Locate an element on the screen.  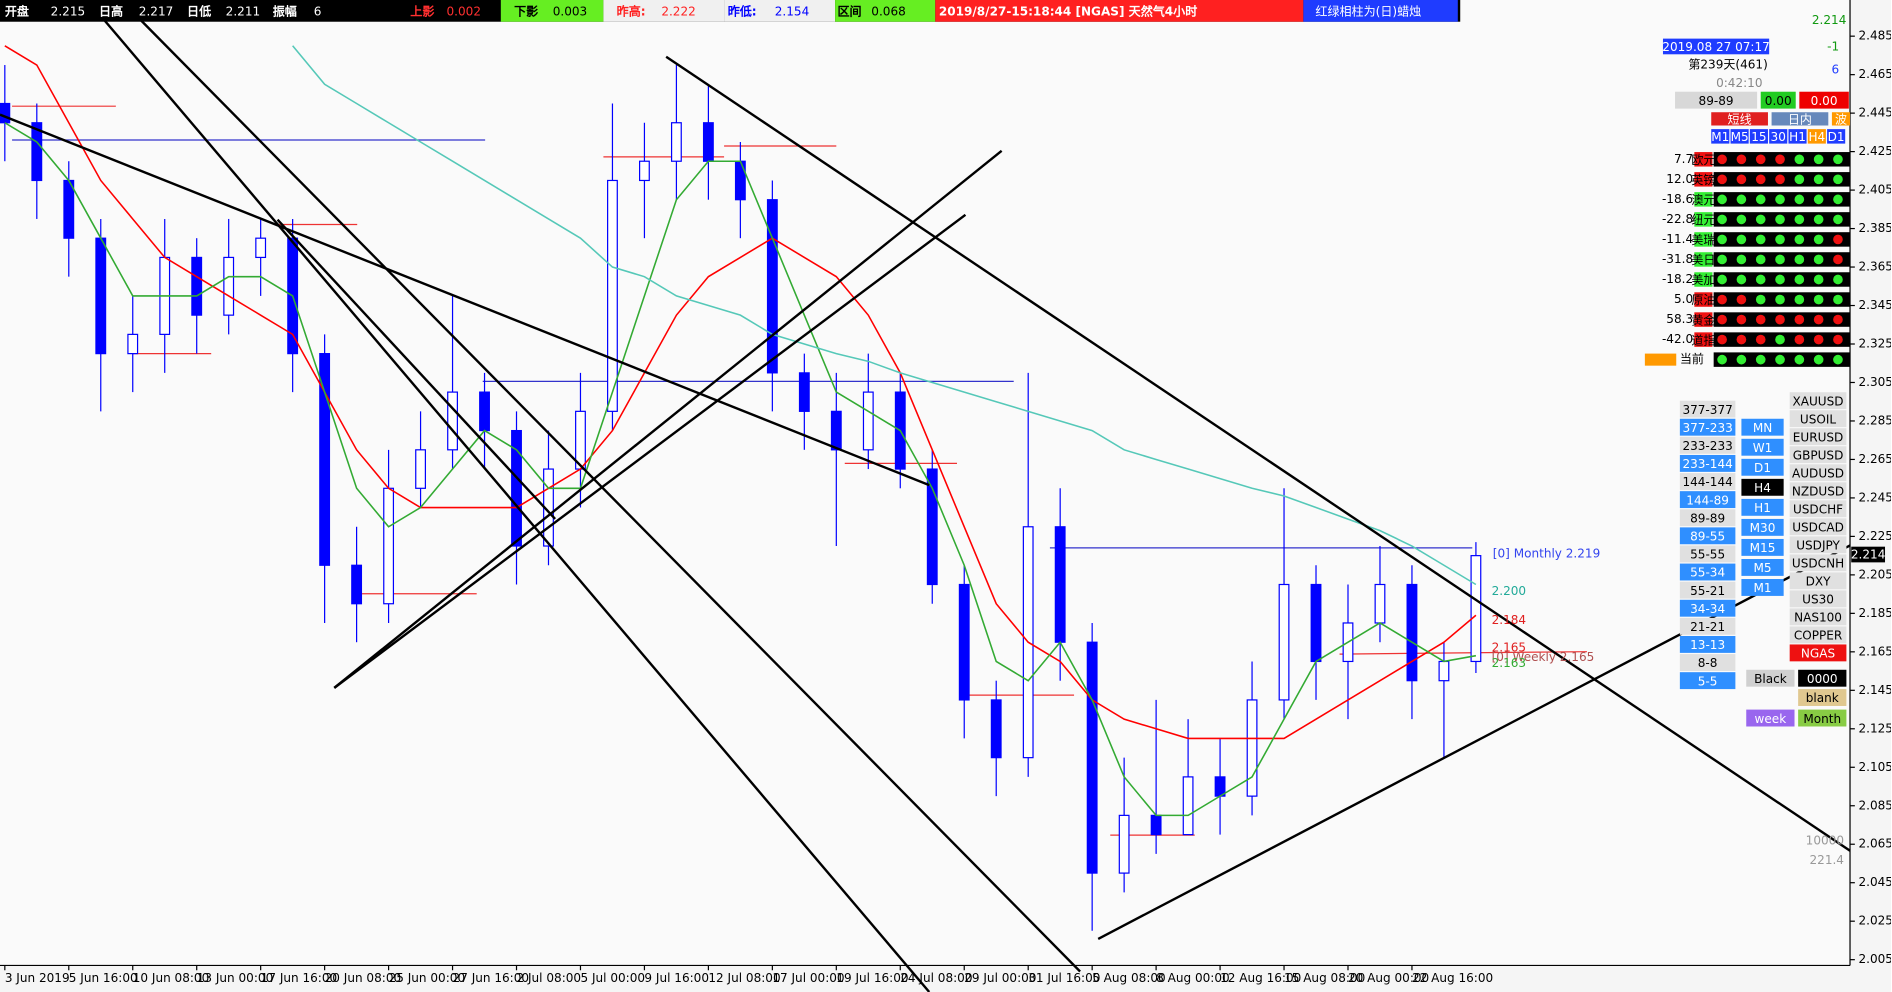
strength-name: 英镑 is located at coordinates (1703, 179).